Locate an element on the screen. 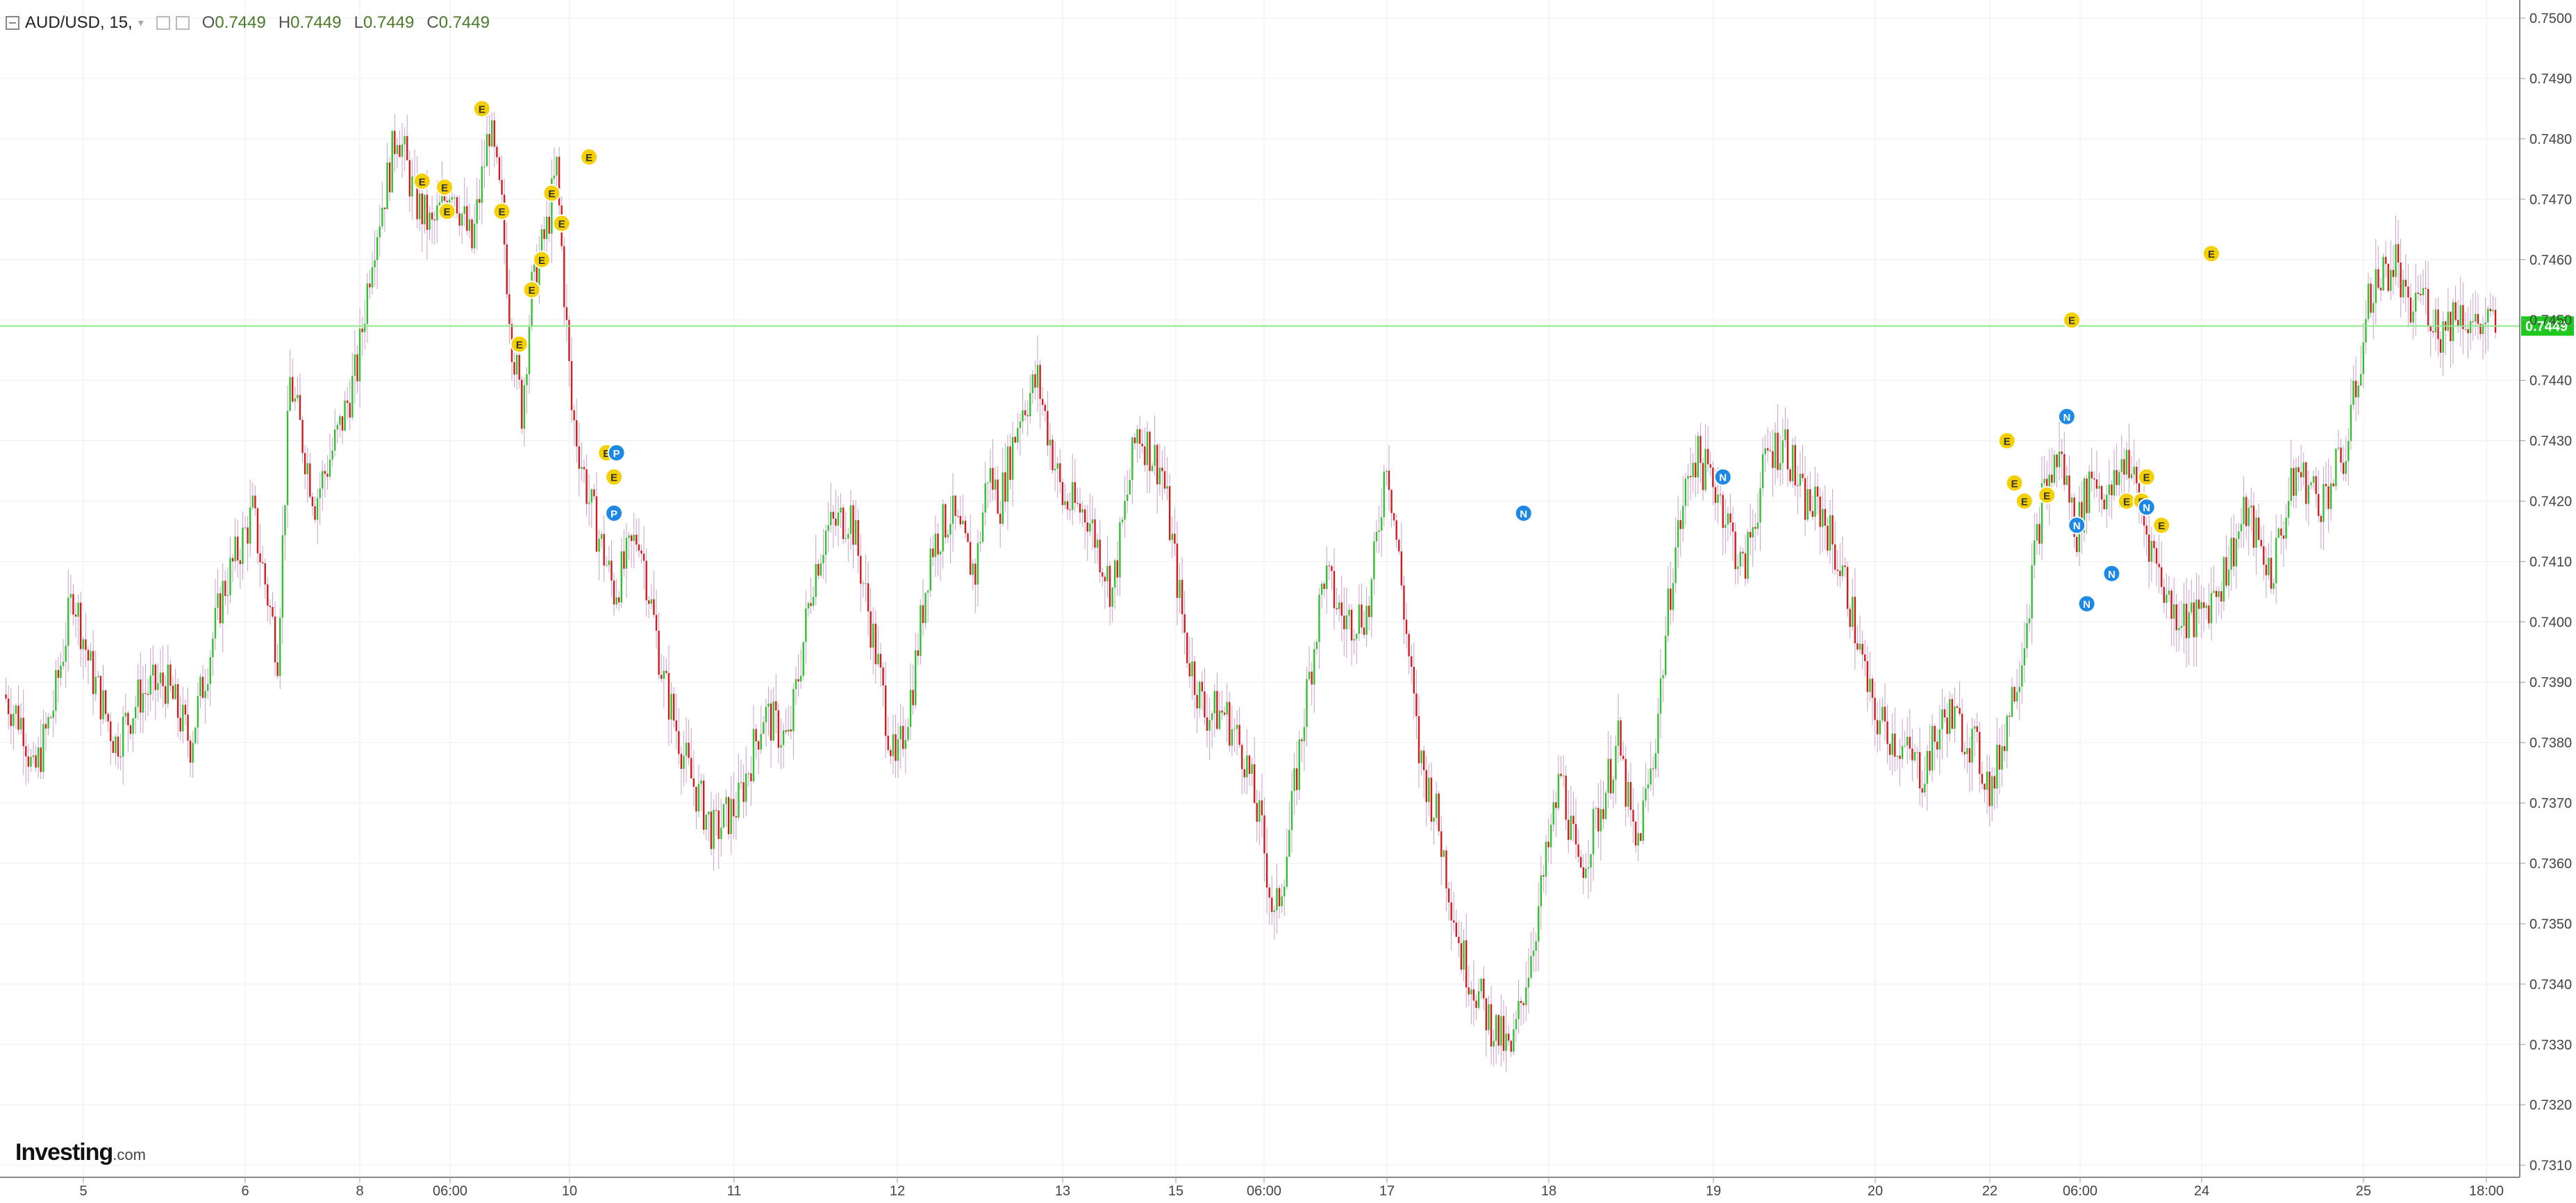  x-tick-label: 17 is located at coordinates (1387, 1191).